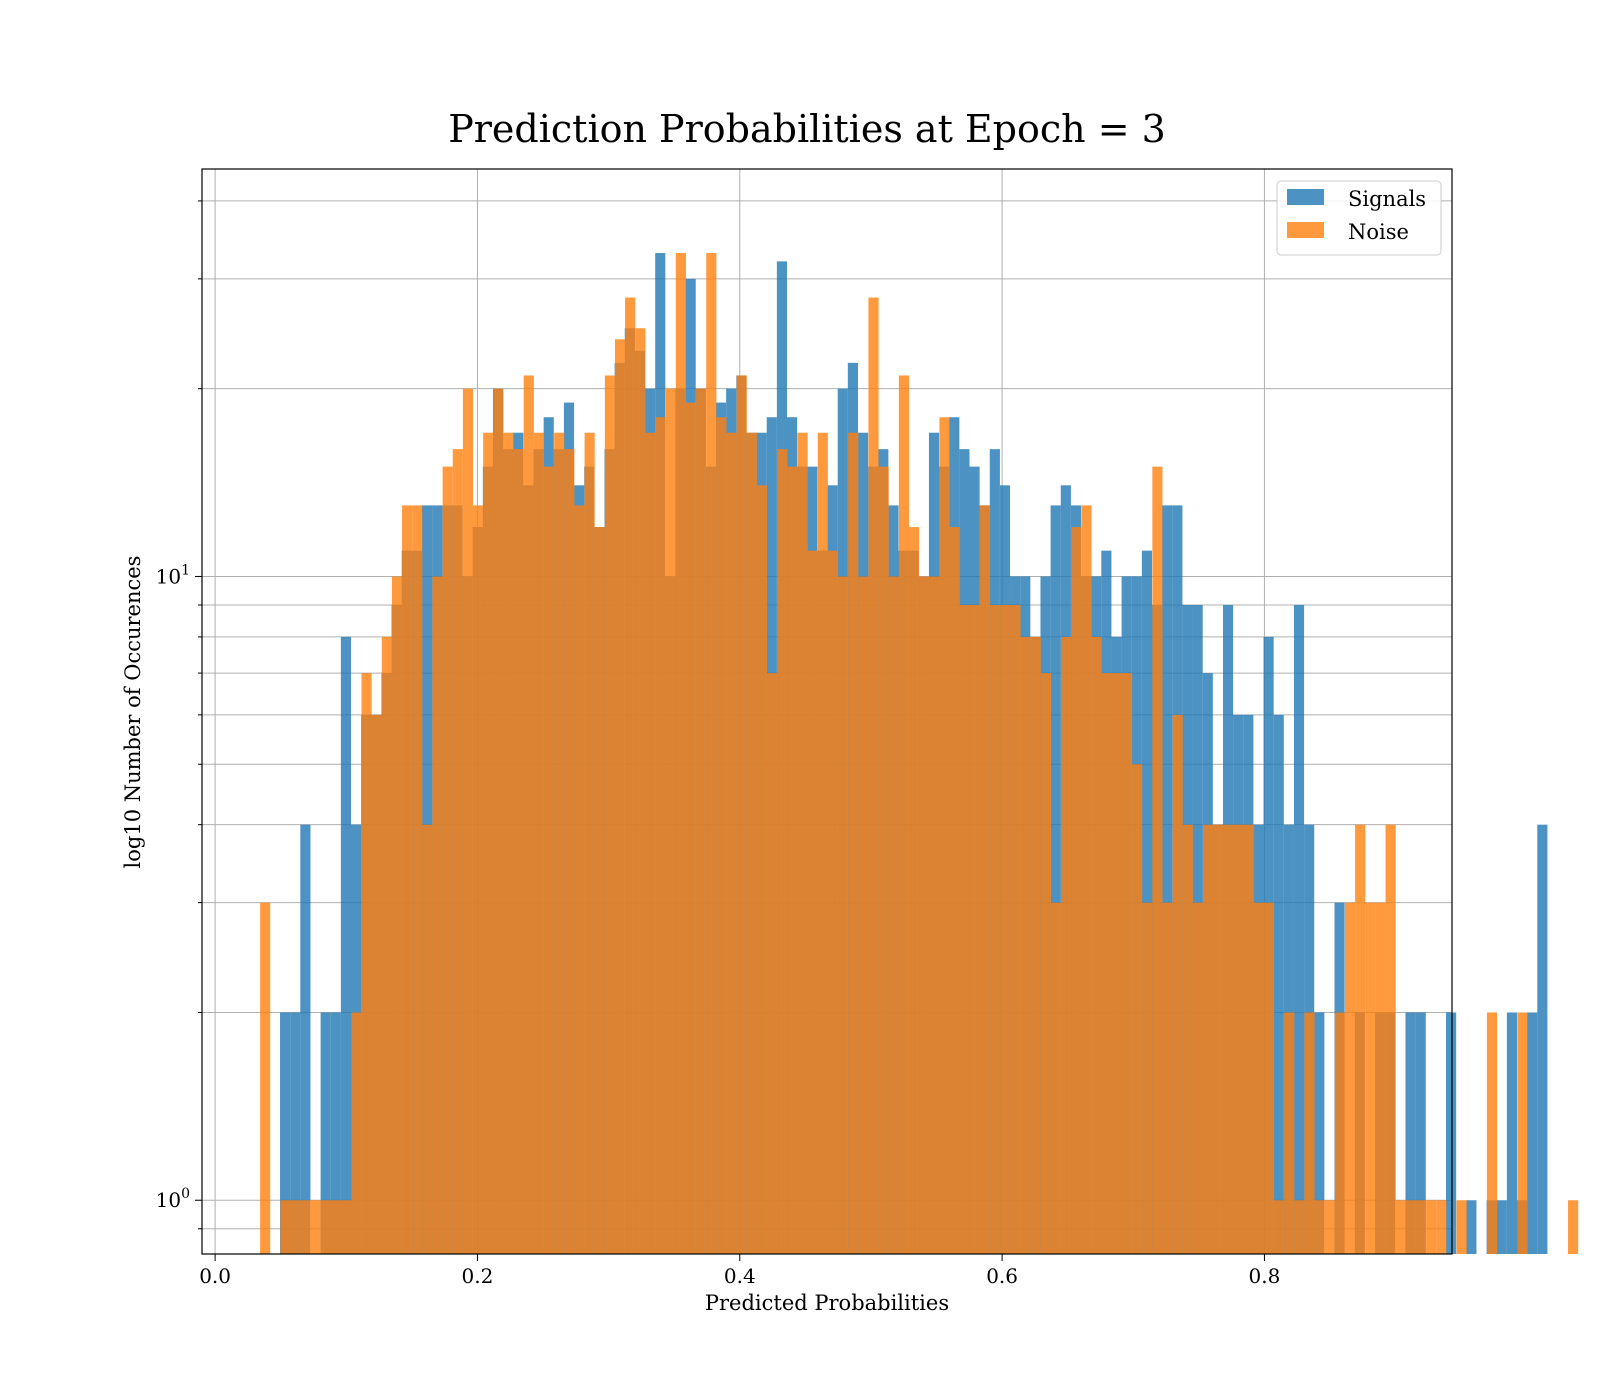  Describe the element at coordinates (133, 712) in the screenshot. I see `y-axis-label: log10 Number of Occurences` at that location.